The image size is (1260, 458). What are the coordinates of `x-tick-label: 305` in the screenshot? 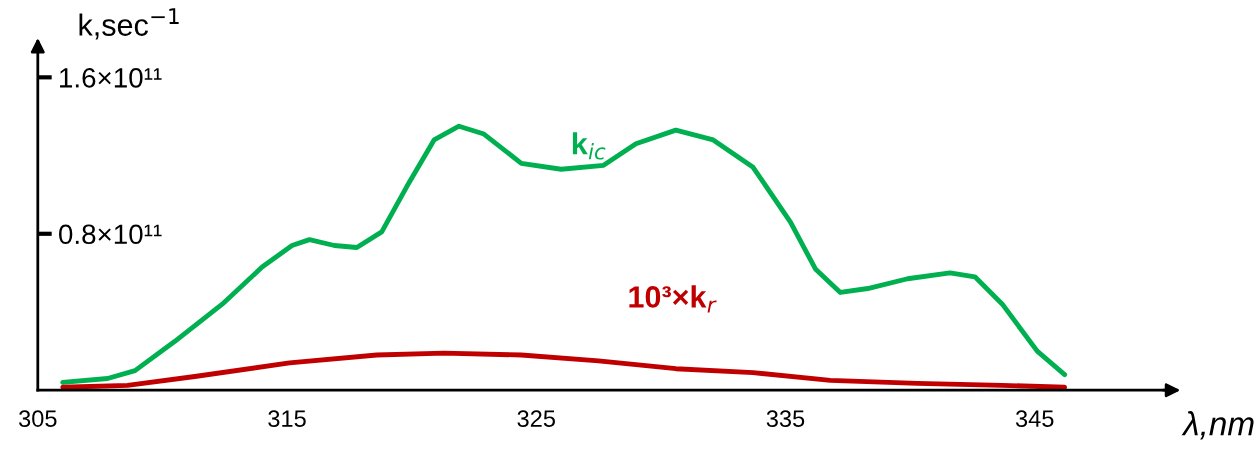 It's located at (38, 418).